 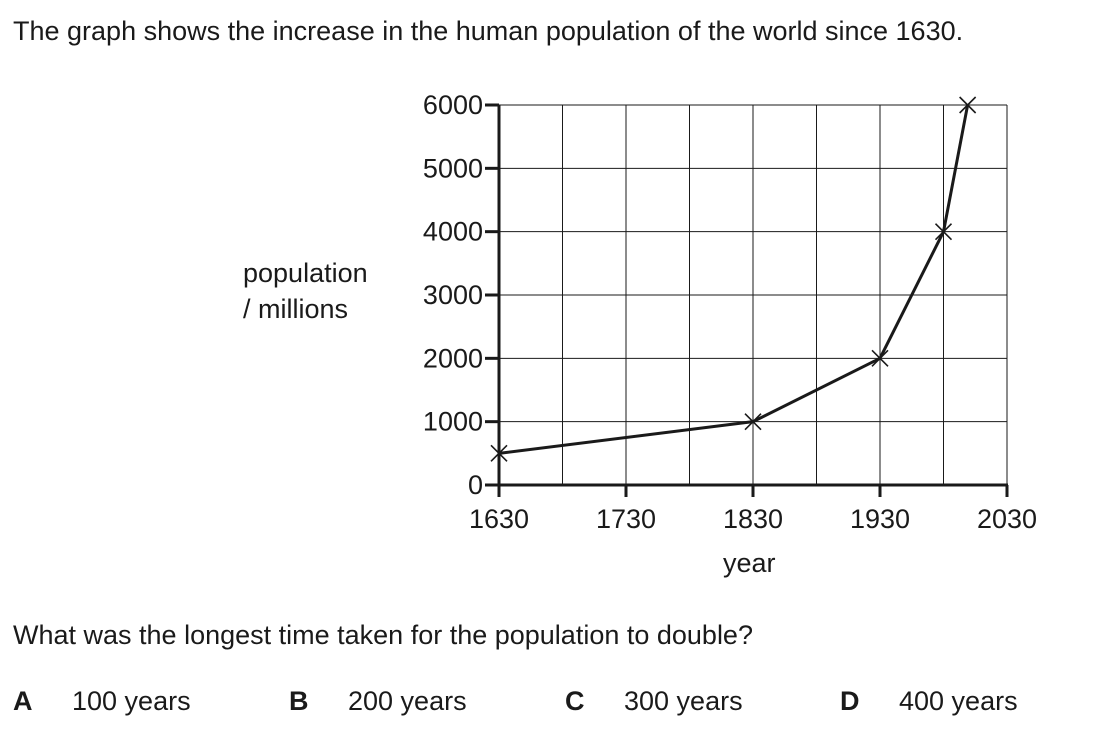 What do you see at coordinates (453, 105) in the screenshot?
I see `y-tick-label: 6000` at bounding box center [453, 105].